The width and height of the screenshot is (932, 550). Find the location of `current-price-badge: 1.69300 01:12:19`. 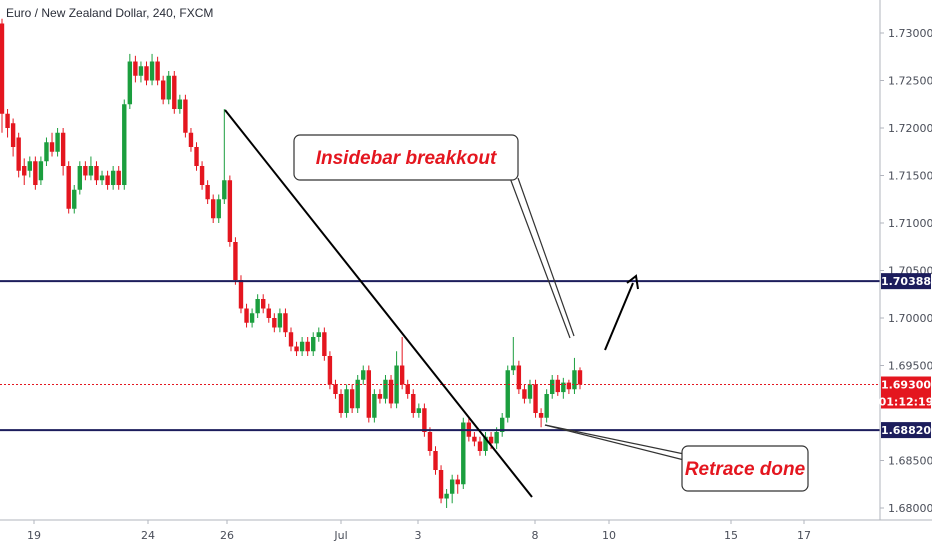

current-price-badge: 1.69300 01:12:19 is located at coordinates (905, 392).